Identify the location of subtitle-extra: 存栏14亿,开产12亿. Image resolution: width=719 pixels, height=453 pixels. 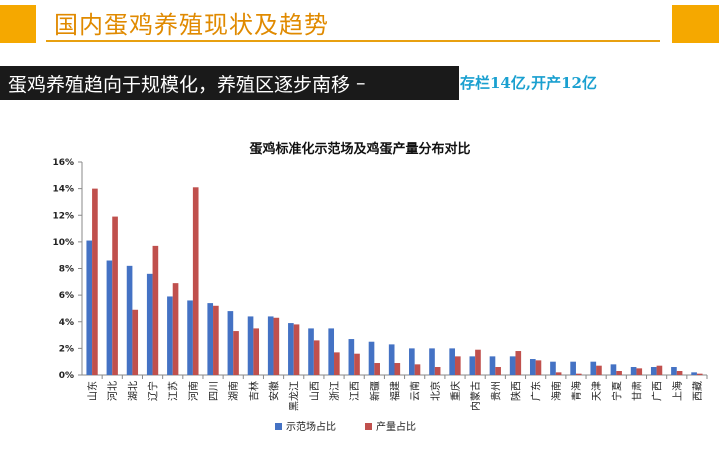
(528, 83).